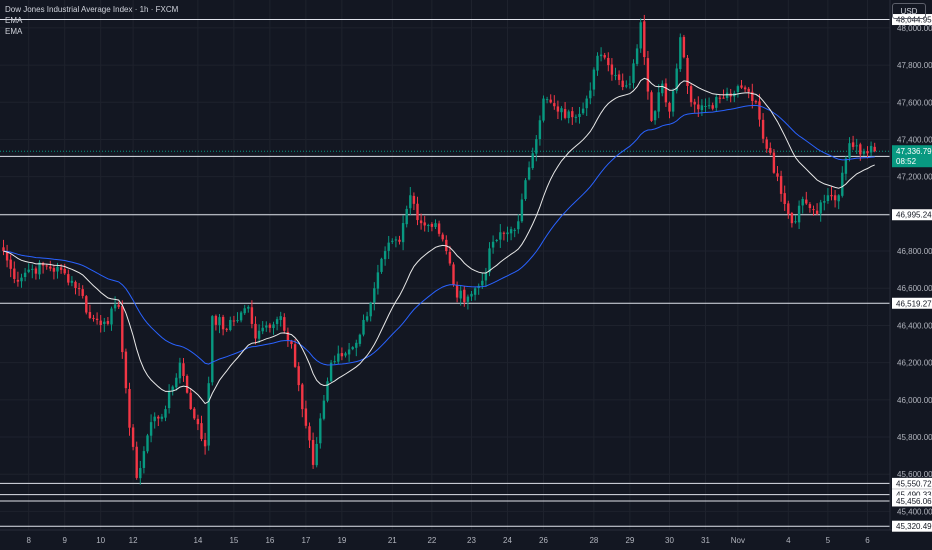 This screenshot has height=550, width=932. Describe the element at coordinates (914, 139) in the screenshot. I see `y-tick-label: 47,400.00` at that location.